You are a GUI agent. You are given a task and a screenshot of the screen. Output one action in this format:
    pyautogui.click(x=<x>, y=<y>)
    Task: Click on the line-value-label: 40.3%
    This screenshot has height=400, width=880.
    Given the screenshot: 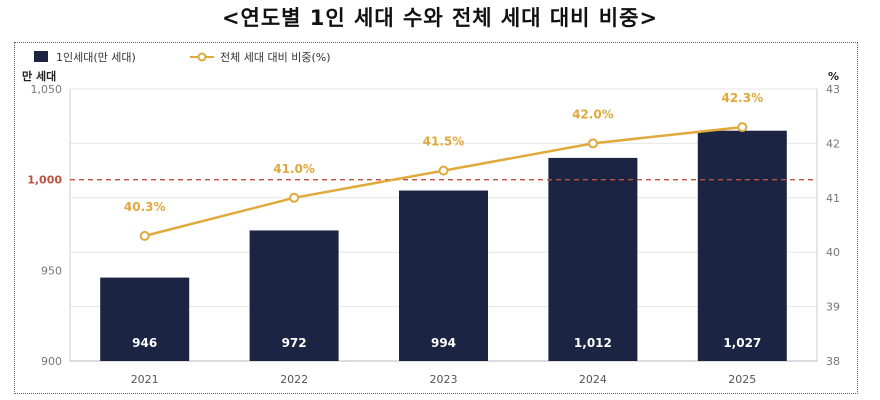 What is the action you would take?
    pyautogui.click(x=145, y=207)
    